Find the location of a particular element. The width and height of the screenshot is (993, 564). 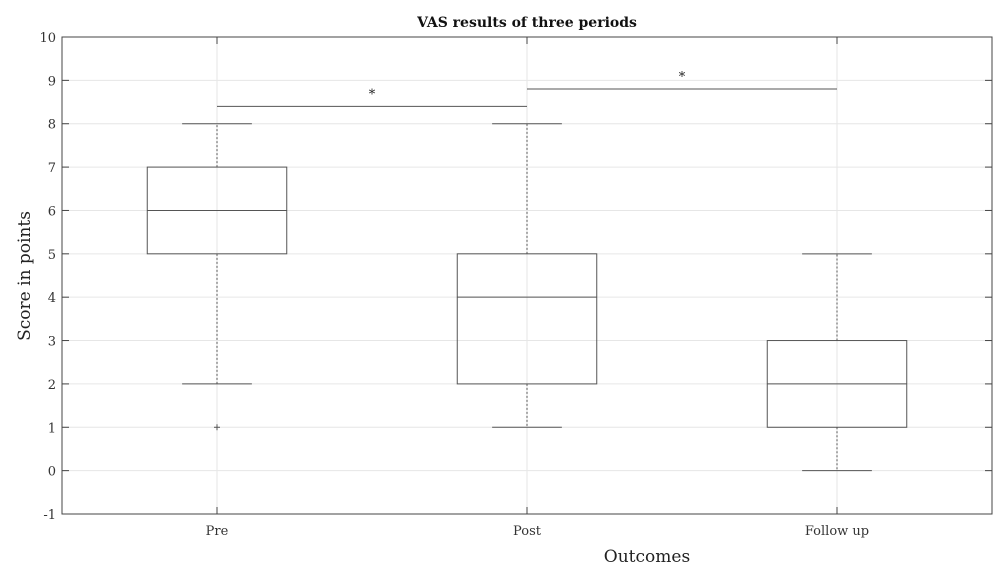

chart-title: VAS results of three periods is located at coordinates (526, 23).